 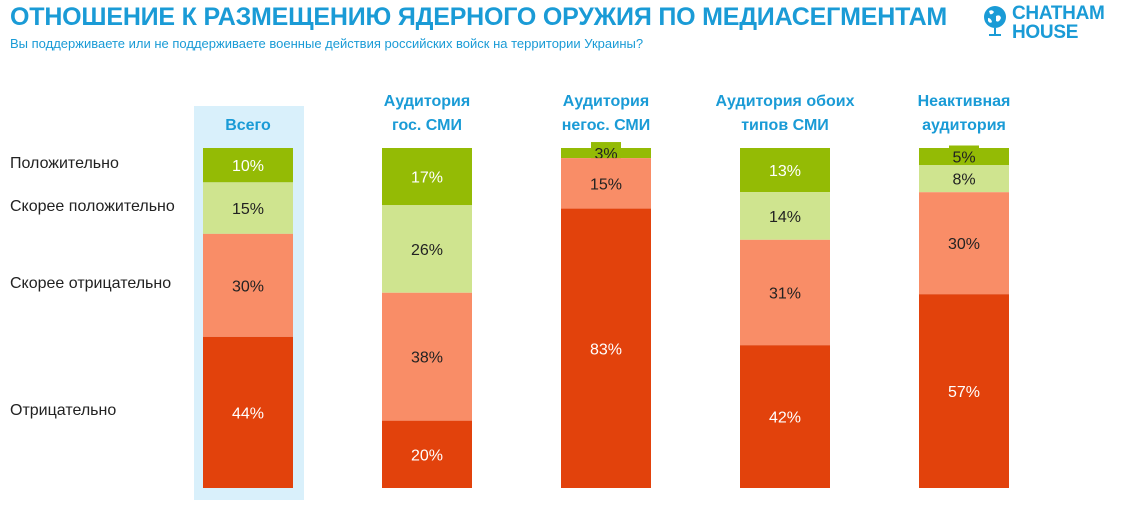 I want to click on data-label: 57%, so click(x=964, y=392).